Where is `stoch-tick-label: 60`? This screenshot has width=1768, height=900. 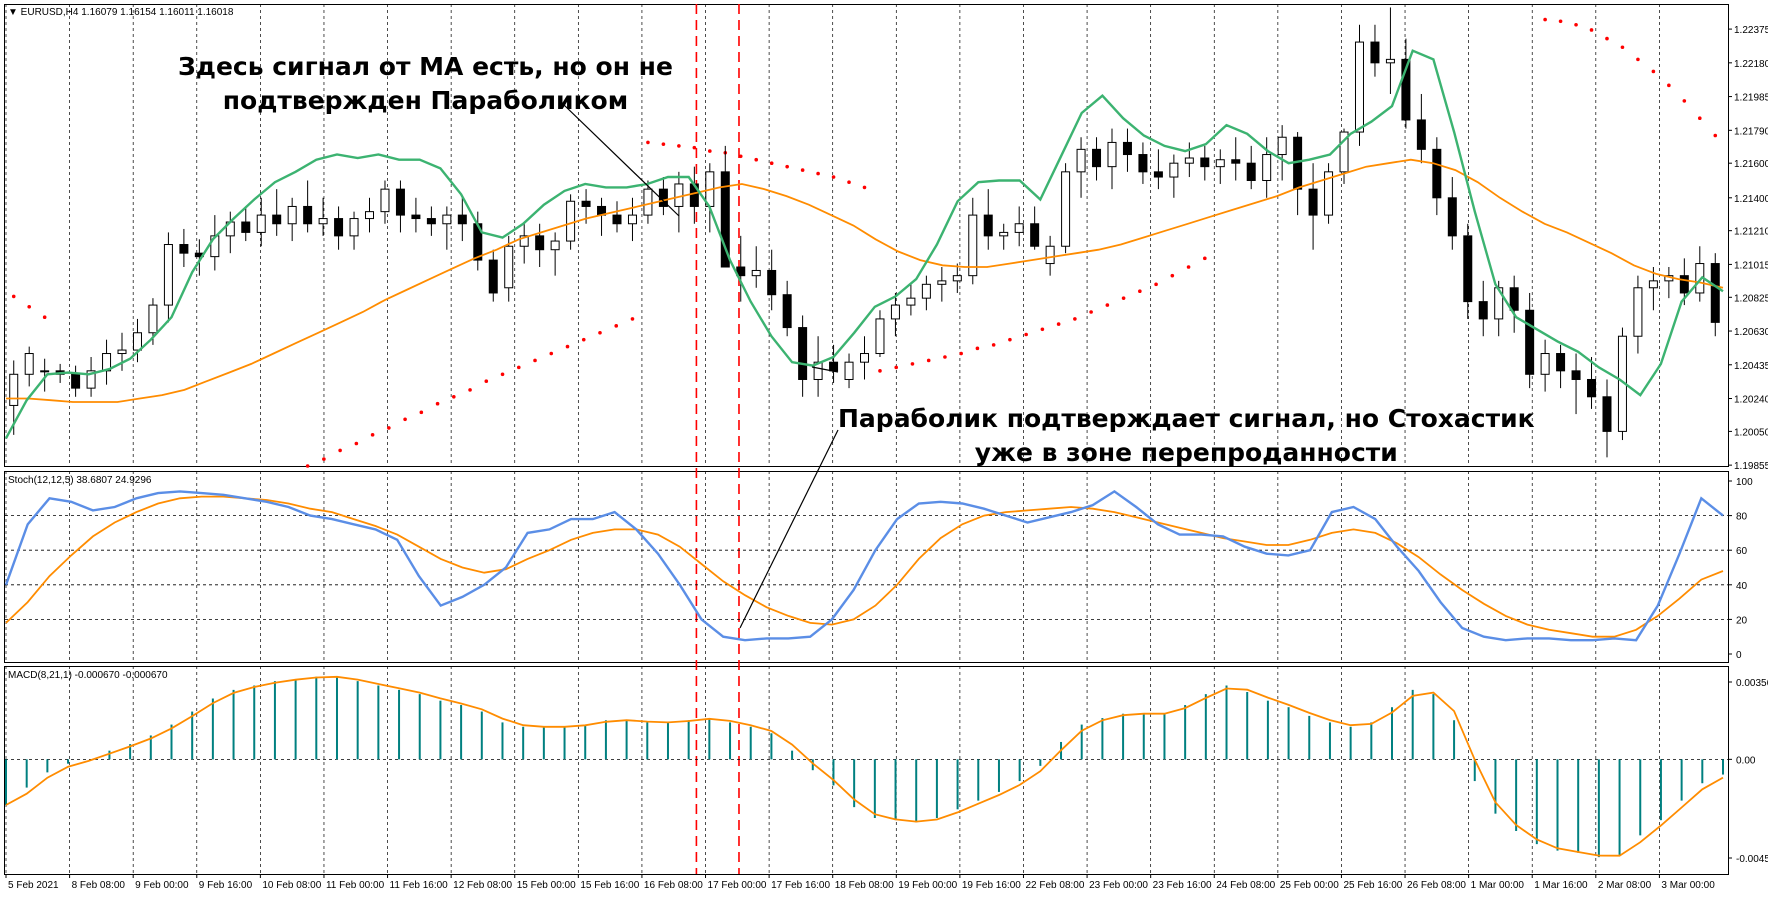 stoch-tick-label: 60 is located at coordinates (1742, 551).